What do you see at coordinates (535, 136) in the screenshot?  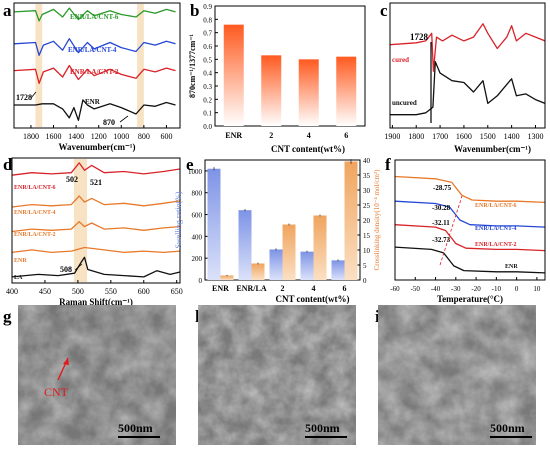 I see `panel-c-xtick-label: 1300` at bounding box center [535, 136].